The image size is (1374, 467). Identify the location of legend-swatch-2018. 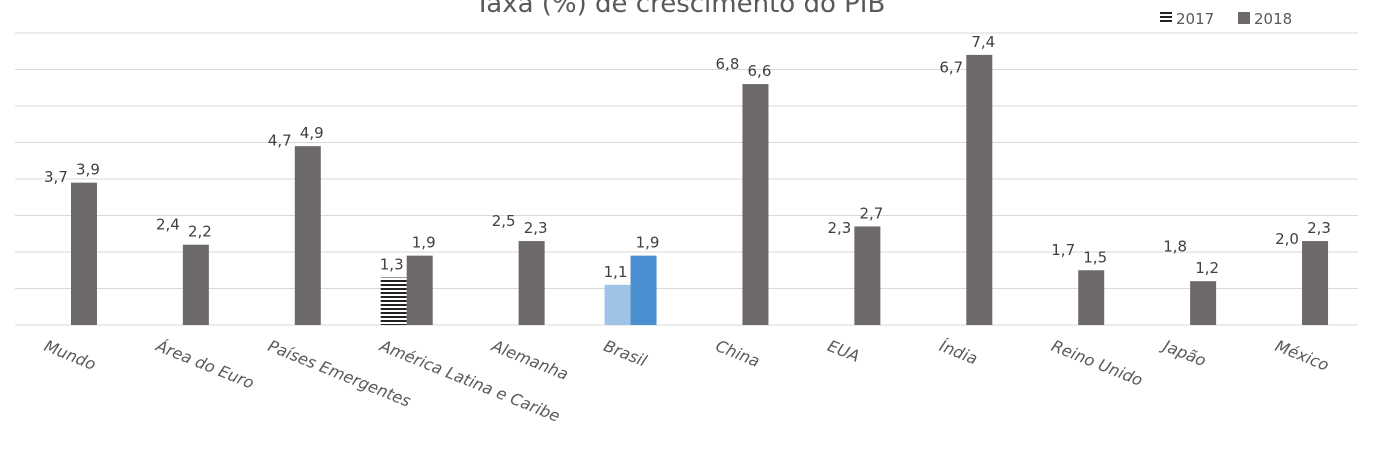
(1244, 18).